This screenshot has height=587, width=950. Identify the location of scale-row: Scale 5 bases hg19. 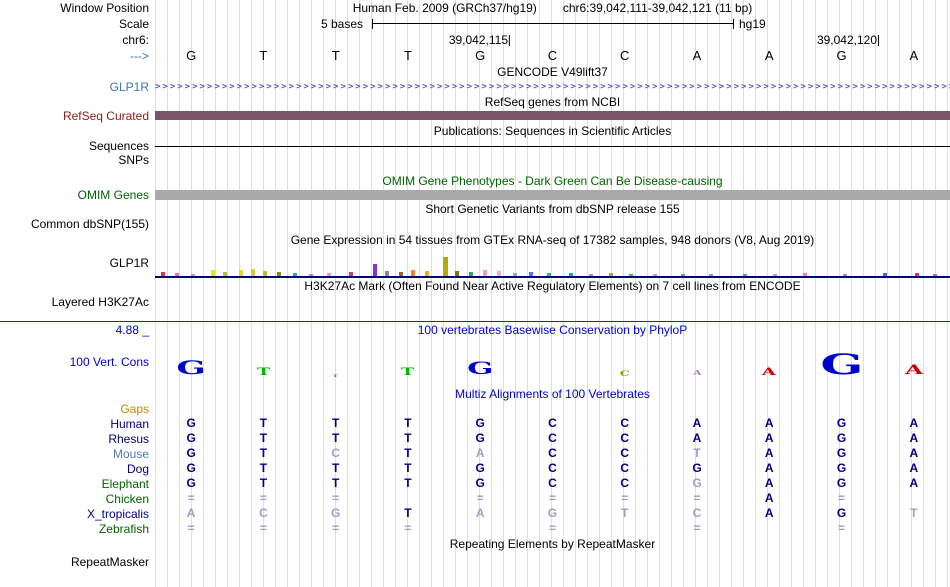
(475, 24).